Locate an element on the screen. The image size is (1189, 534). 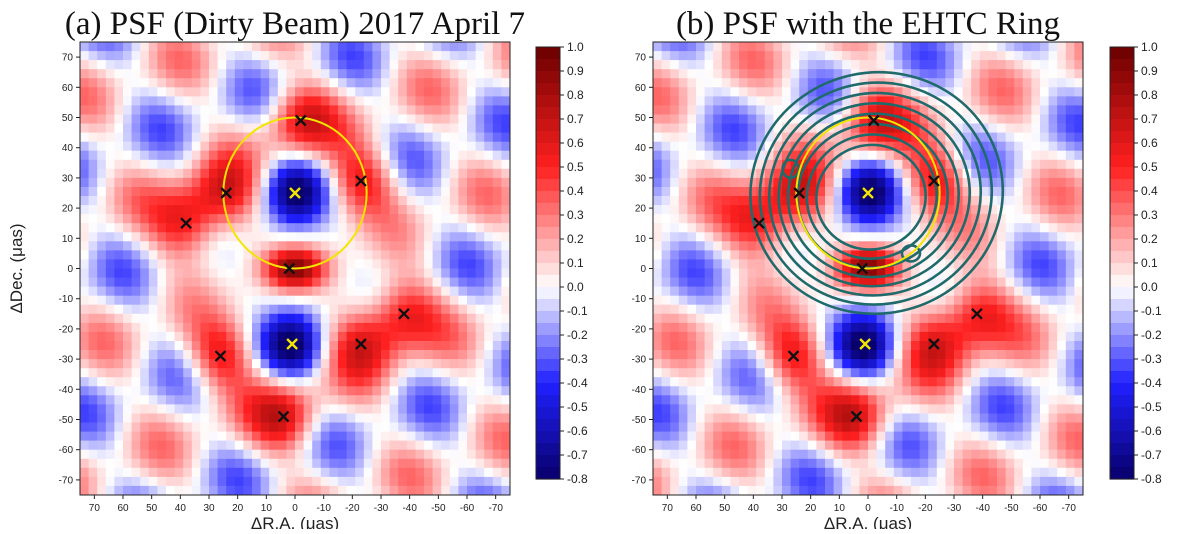
colorbar-segment is located at coordinates (548, 353).